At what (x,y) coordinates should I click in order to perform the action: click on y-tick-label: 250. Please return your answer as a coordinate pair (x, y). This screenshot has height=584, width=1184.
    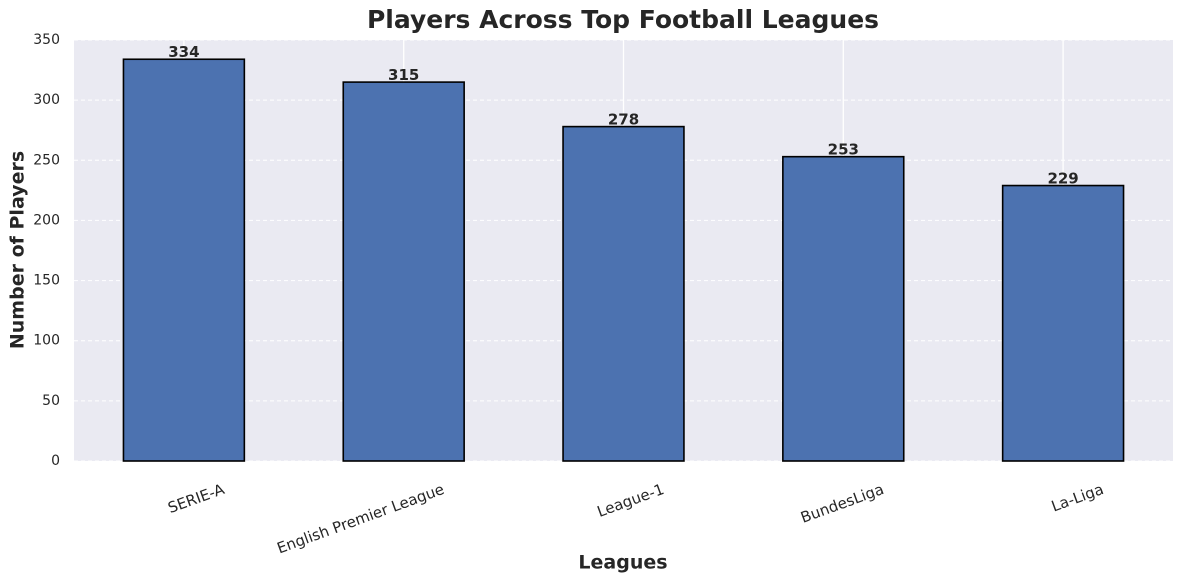
    Looking at the image, I should click on (46, 160).